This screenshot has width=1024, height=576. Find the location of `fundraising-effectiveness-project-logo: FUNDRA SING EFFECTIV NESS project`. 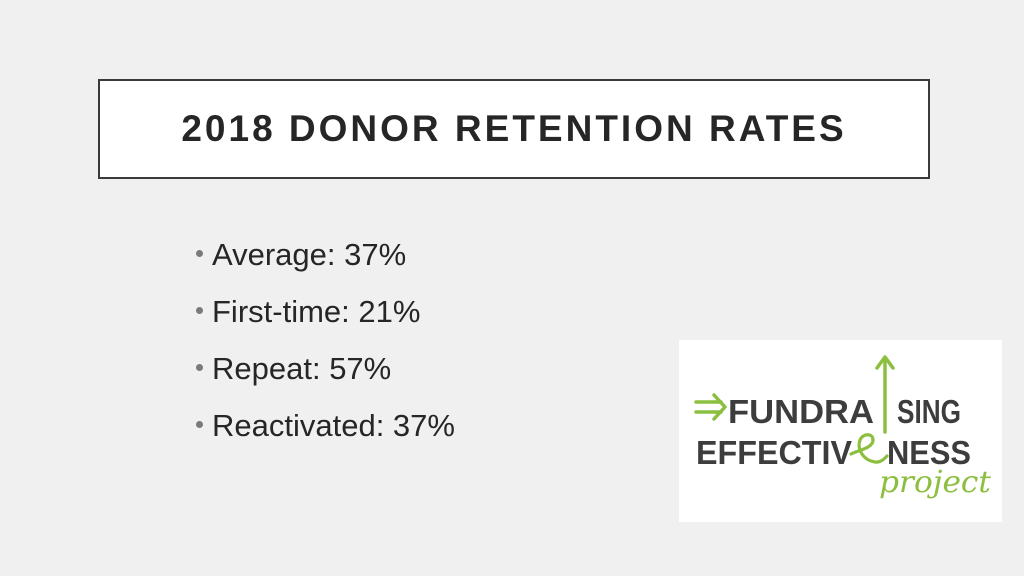

fundraising-effectiveness-project-logo: FUNDRA SING EFFECTIV NESS project is located at coordinates (840, 431).